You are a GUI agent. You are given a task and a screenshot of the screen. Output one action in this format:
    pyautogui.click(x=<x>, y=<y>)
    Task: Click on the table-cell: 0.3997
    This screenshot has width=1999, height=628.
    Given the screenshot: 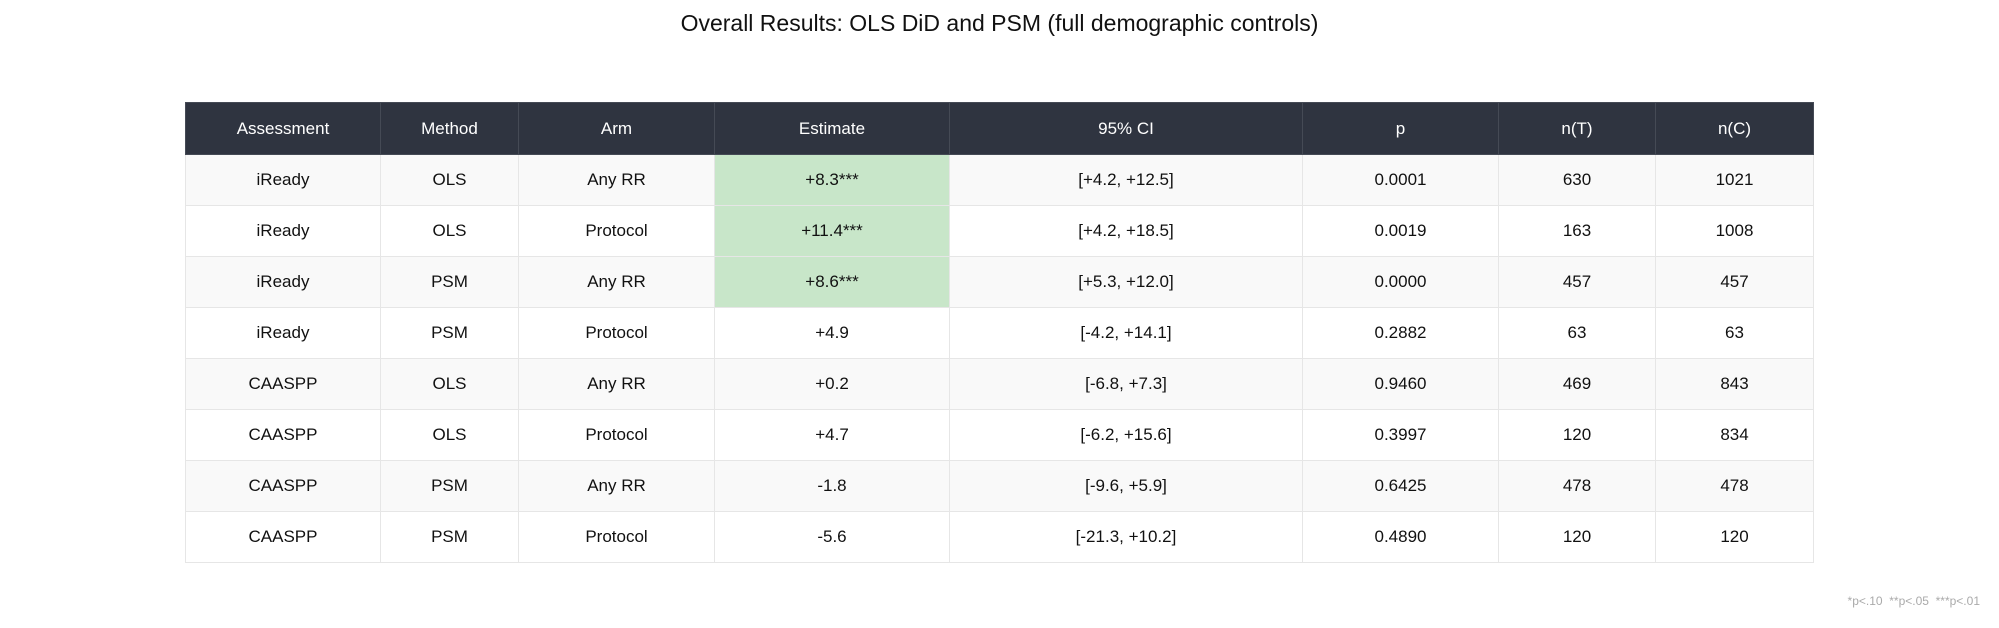 What is the action you would take?
    pyautogui.click(x=1400, y=435)
    